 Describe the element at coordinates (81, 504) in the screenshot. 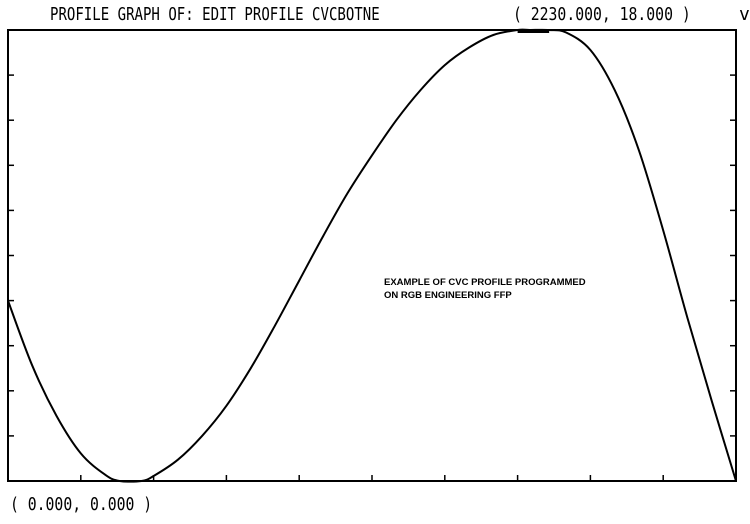

I see `min-coordinate-readout: ( 0.000, 0.000 )` at that location.